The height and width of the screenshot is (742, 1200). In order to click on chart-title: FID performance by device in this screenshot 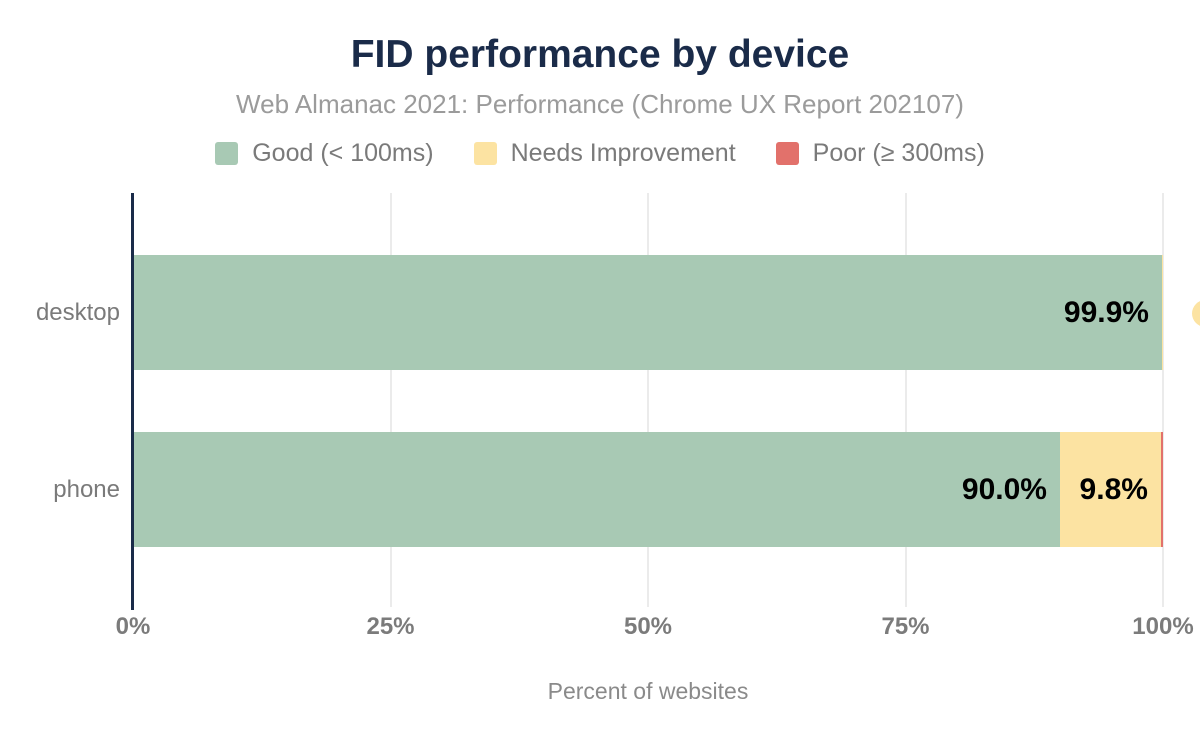, I will do `click(600, 54)`.